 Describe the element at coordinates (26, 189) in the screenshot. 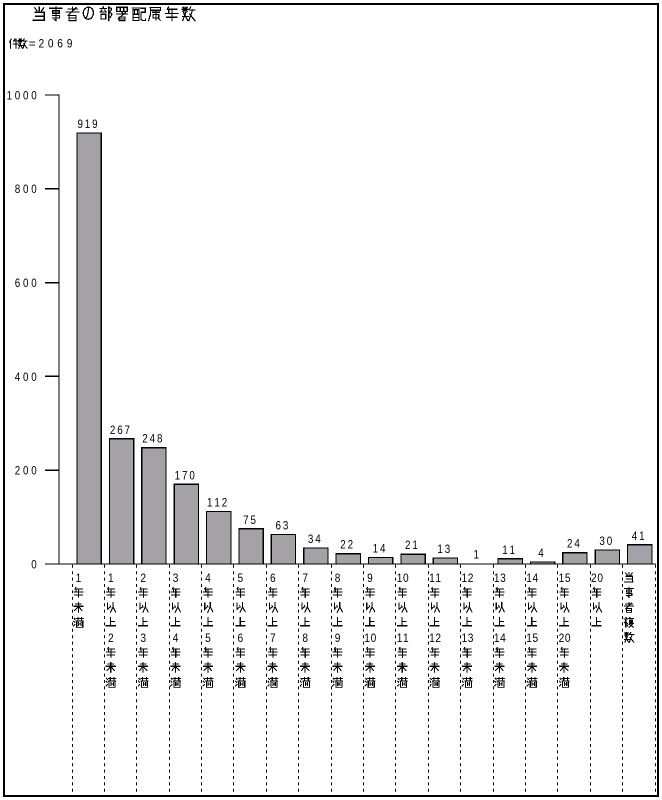

I see `svg-text: 800` at that location.